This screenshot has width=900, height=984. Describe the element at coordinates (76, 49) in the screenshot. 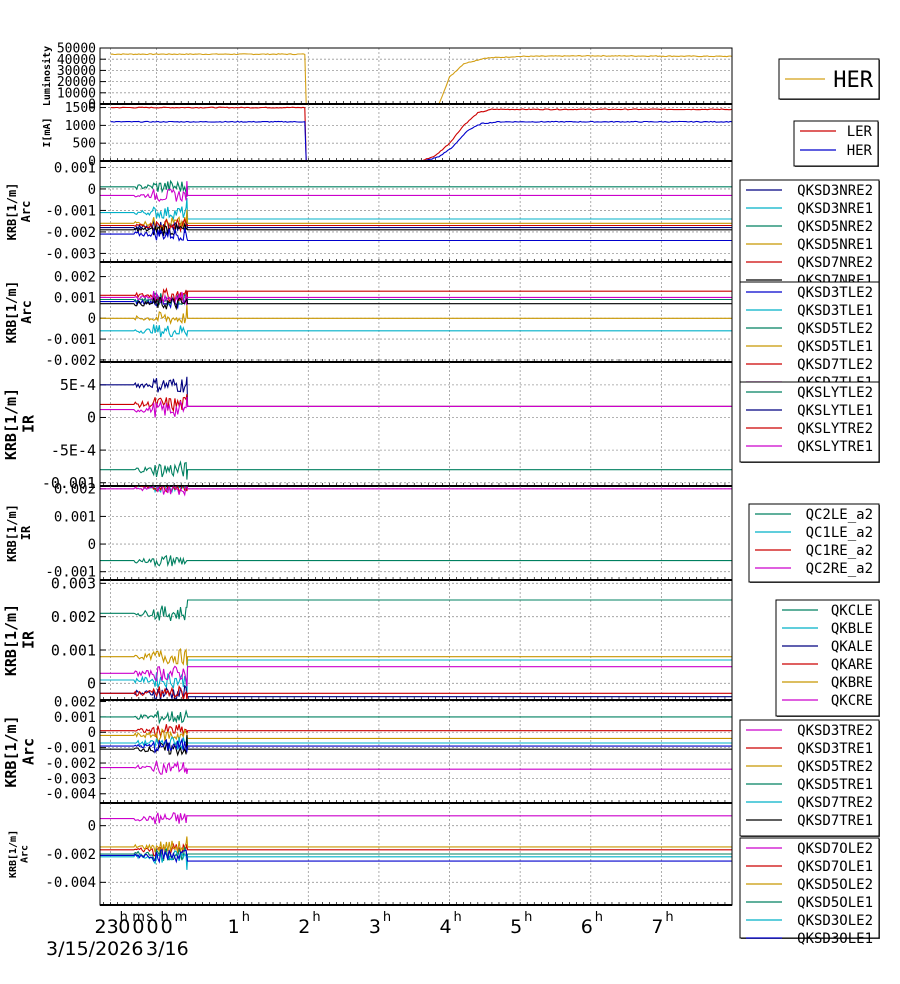

I see `y-tick-label: 50000` at that location.